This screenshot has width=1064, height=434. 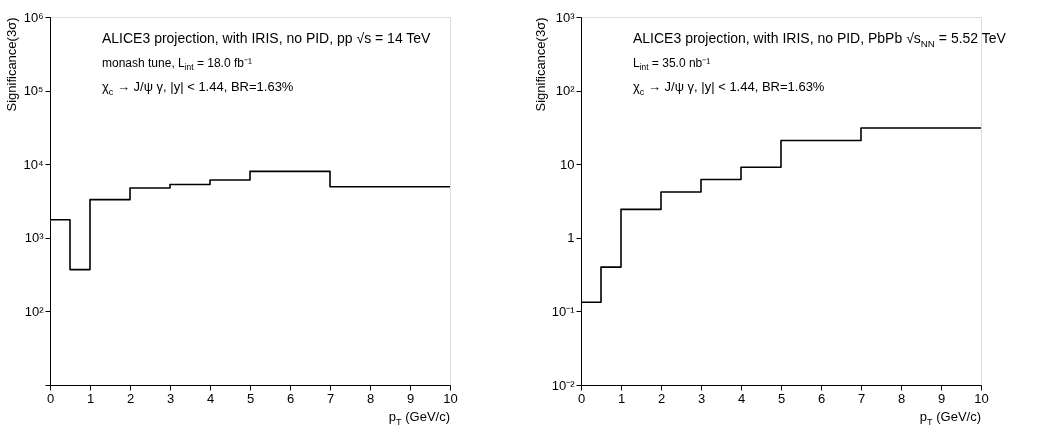 What do you see at coordinates (267, 38) in the screenshot?
I see `annotation: ALICE3 projection, with IRIS, no PID, pp √s = 14 TeV` at bounding box center [267, 38].